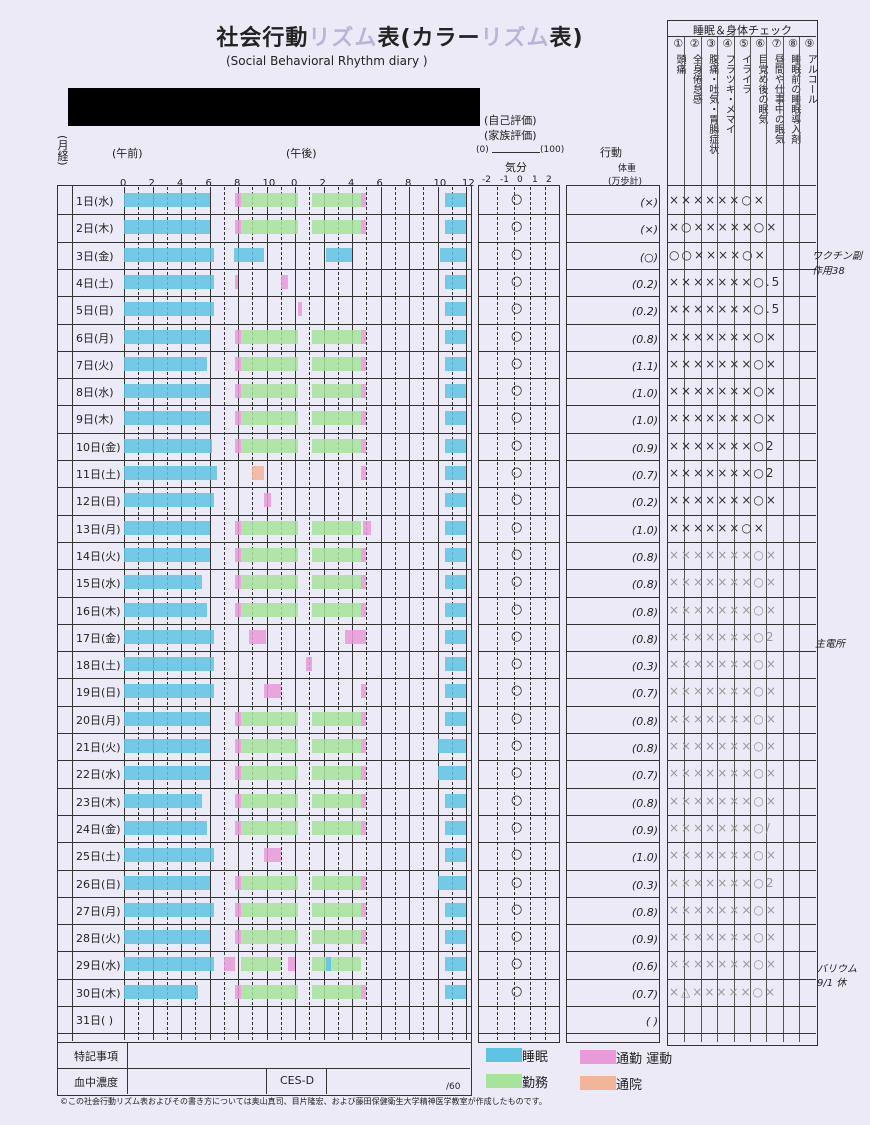  What do you see at coordinates (72, 613) in the screenshot?
I see `month-col-line` at bounding box center [72, 613].